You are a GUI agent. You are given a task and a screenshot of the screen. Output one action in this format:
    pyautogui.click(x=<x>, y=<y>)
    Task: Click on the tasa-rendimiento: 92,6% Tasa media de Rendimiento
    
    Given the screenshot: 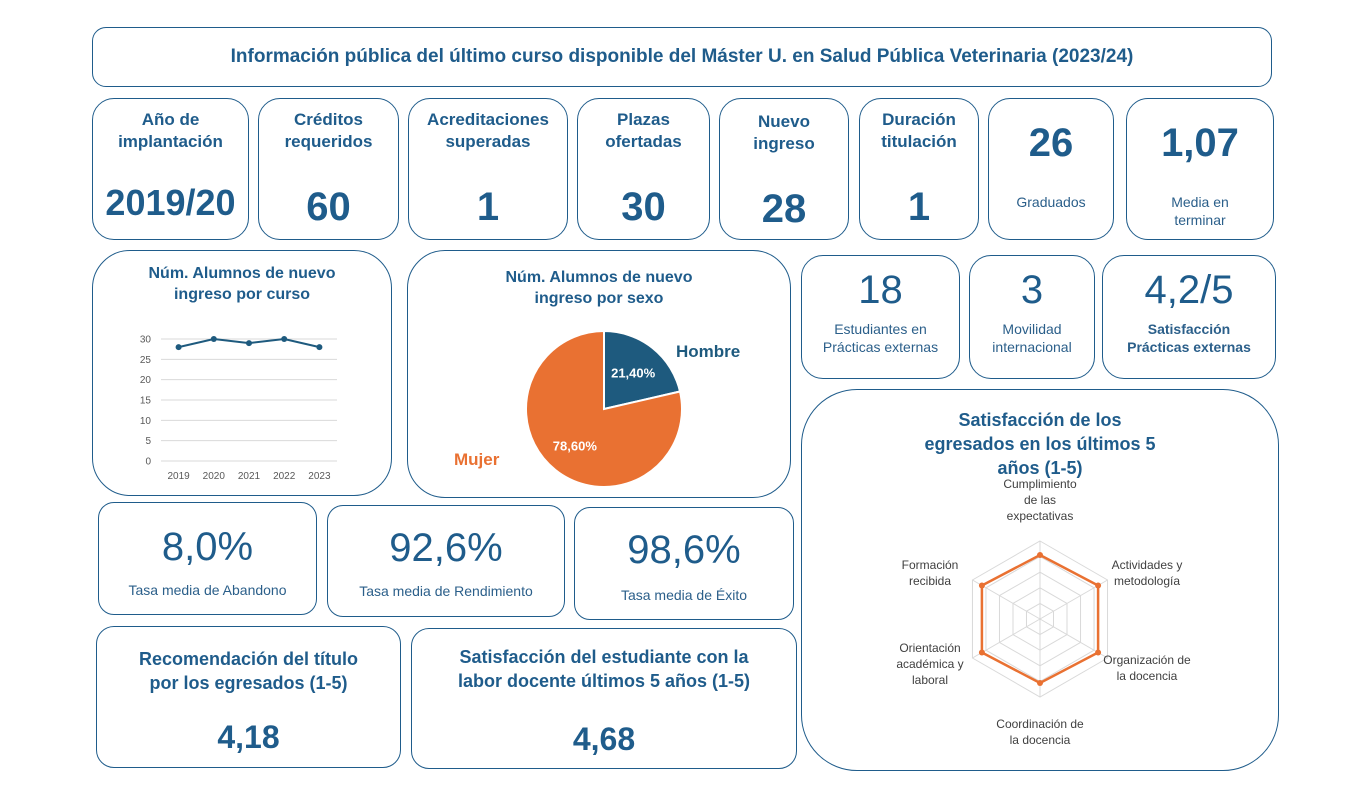 What is the action you would take?
    pyautogui.click(x=446, y=561)
    